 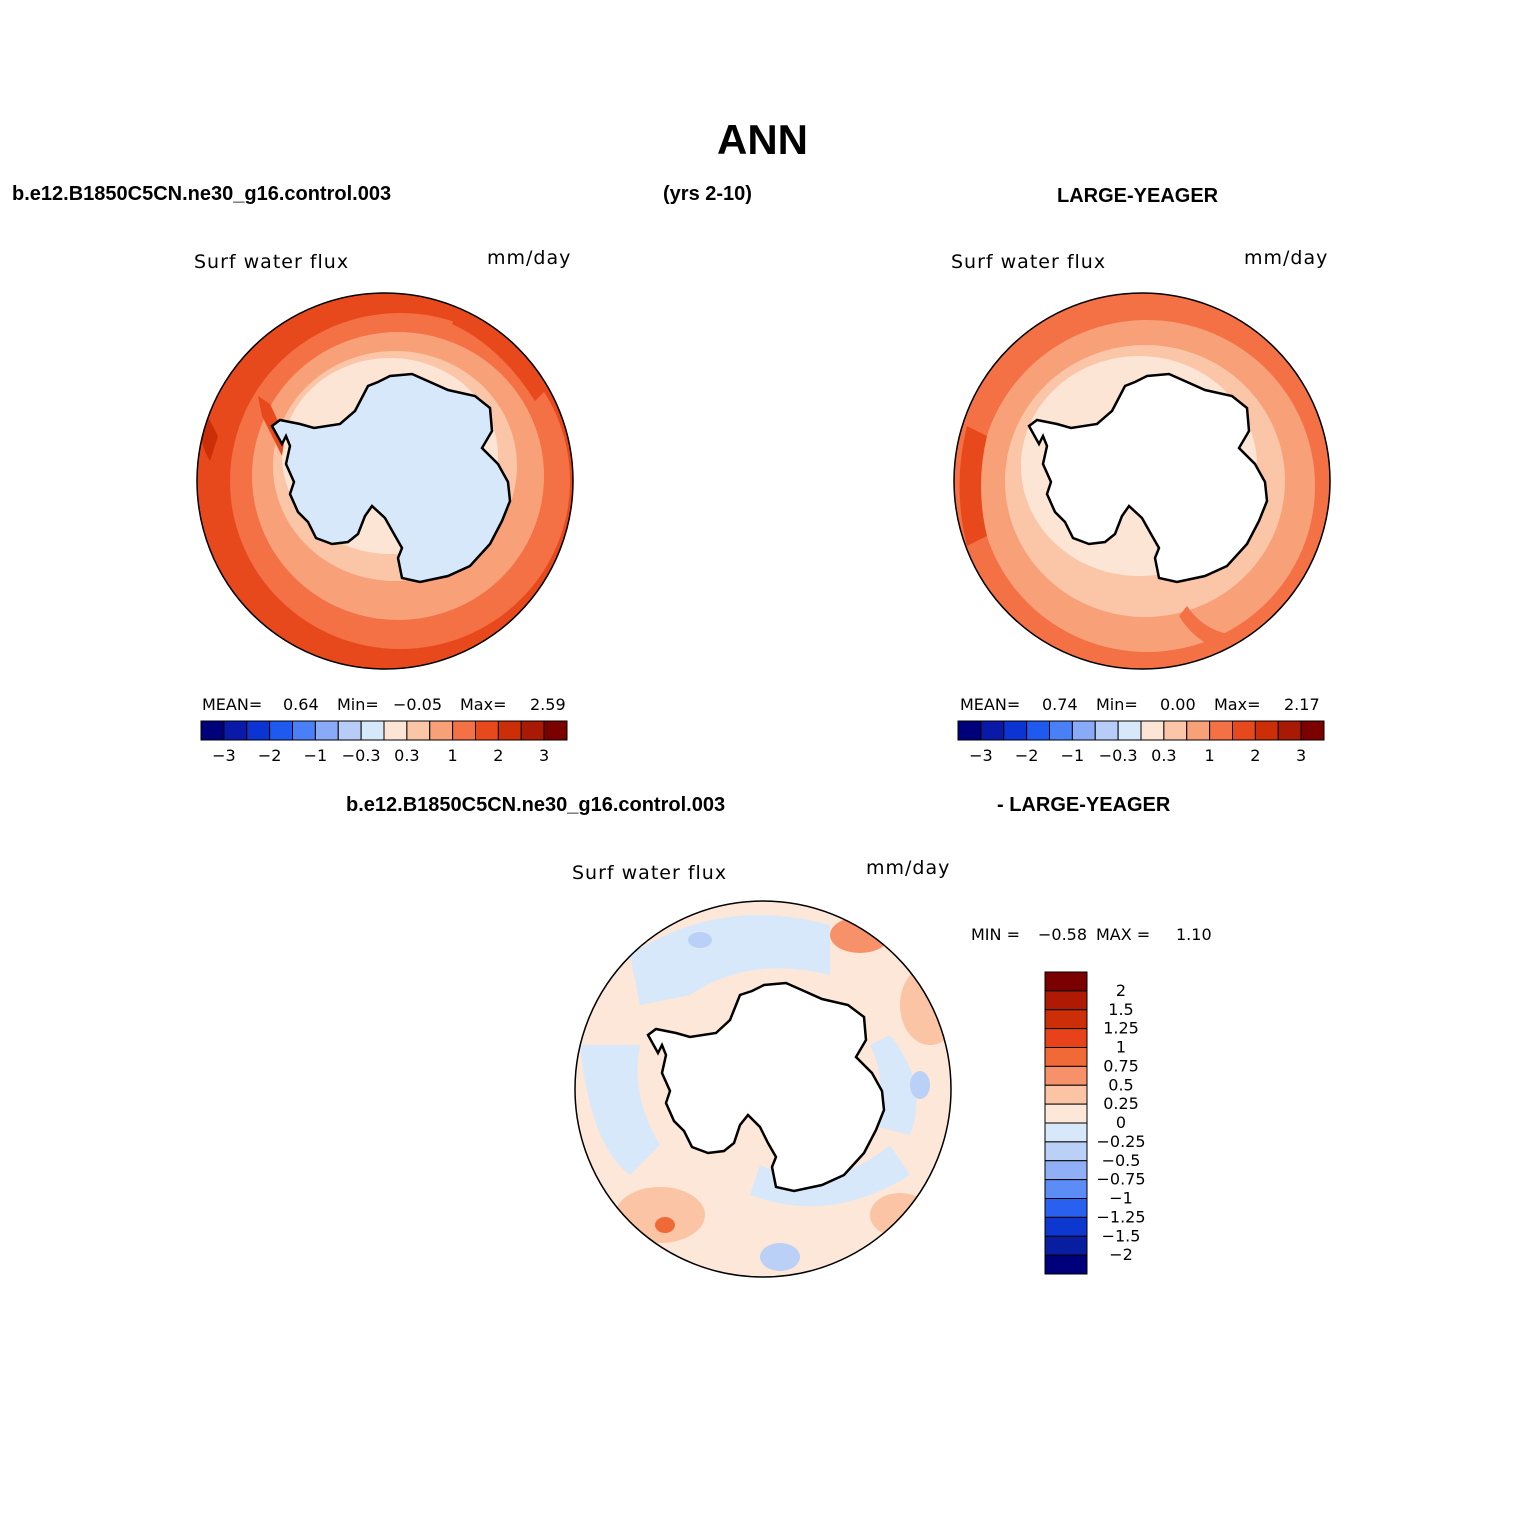 I want to click on case-name-header: b.e12.B1850C5CN.ne30_g16.control.003, so click(x=202, y=194).